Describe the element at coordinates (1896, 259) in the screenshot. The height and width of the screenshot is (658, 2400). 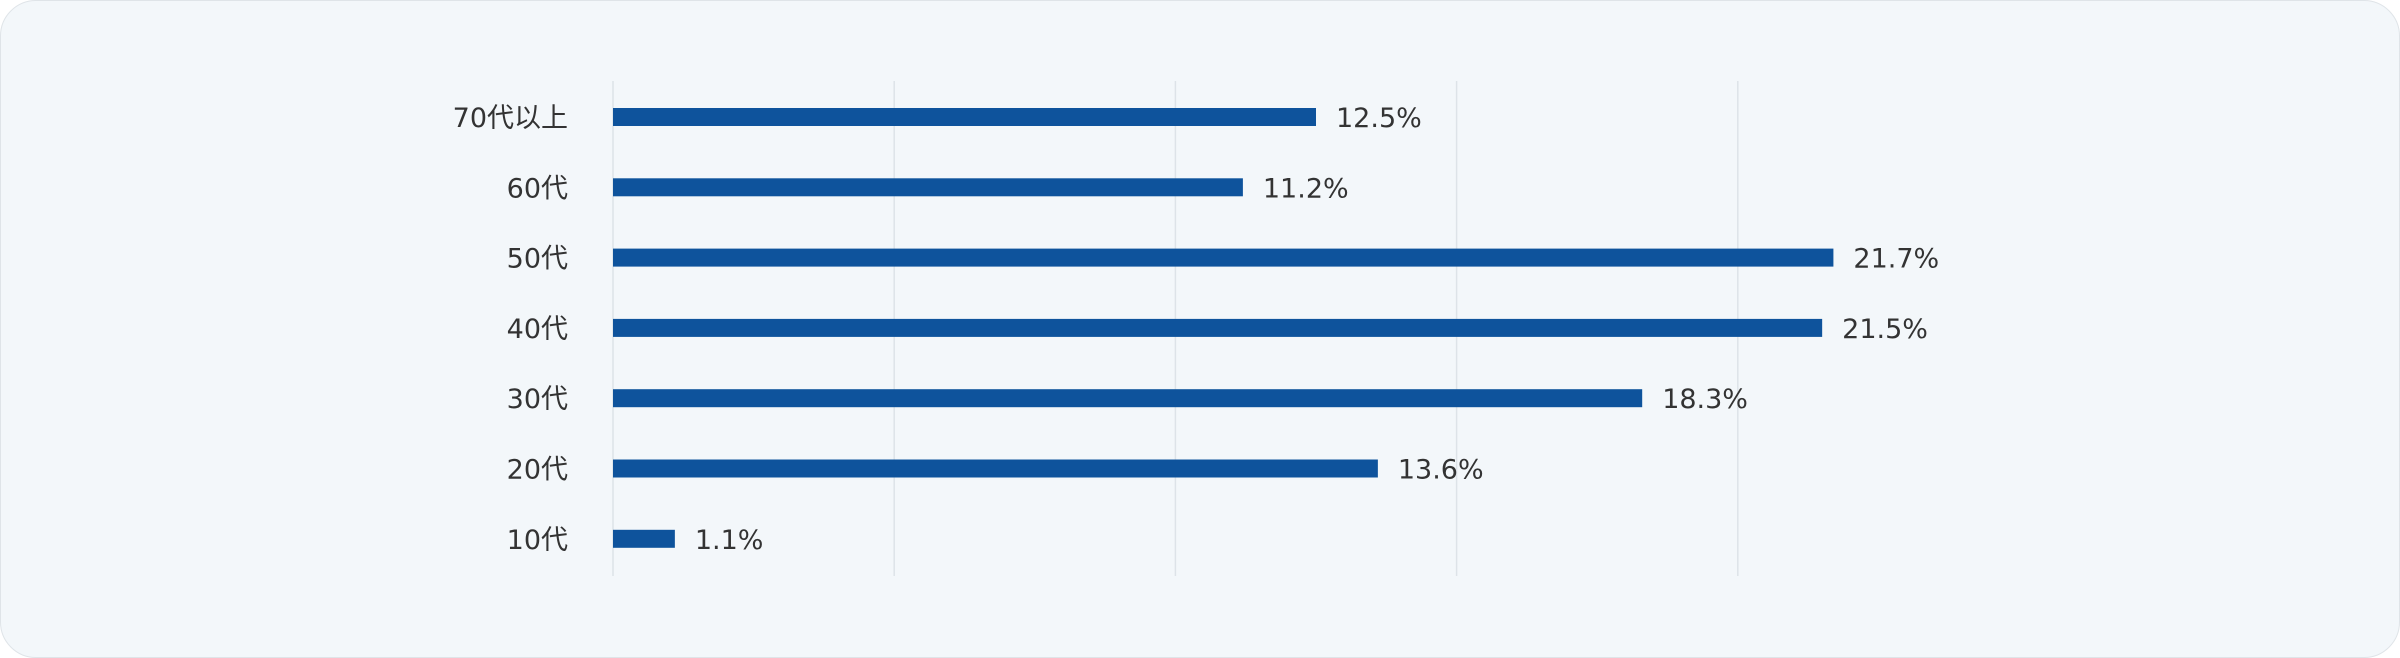
I see `value-label: 21.7%` at that location.